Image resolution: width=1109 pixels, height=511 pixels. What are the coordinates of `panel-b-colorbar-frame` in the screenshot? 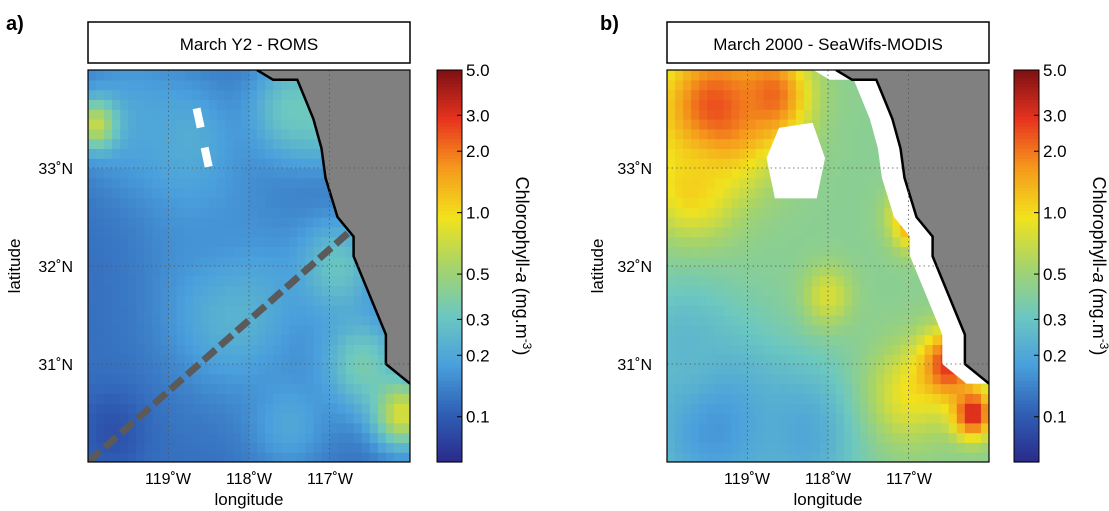 It's located at (1026, 266).